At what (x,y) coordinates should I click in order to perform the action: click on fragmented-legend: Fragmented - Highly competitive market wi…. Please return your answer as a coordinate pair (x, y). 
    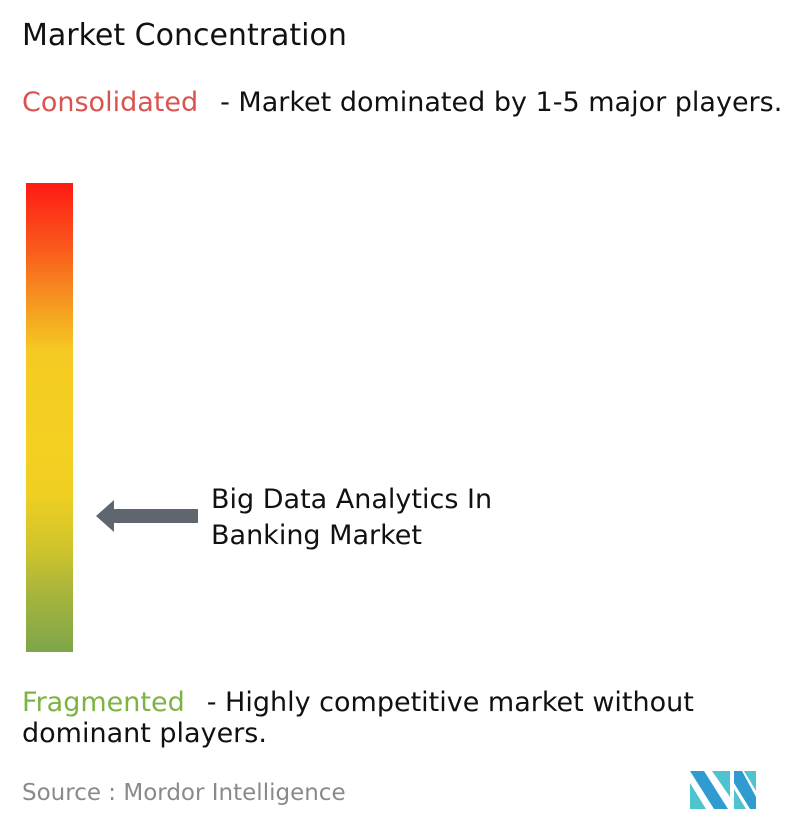
    Looking at the image, I should click on (407, 718).